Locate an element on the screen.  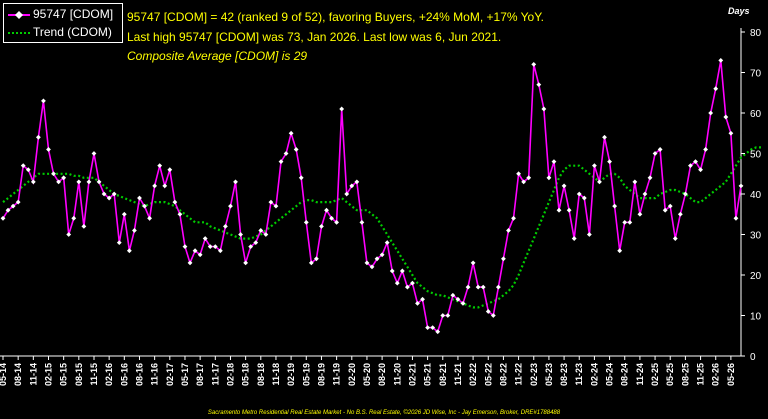
x-tick-label: 05-14 is located at coordinates (4, 374).